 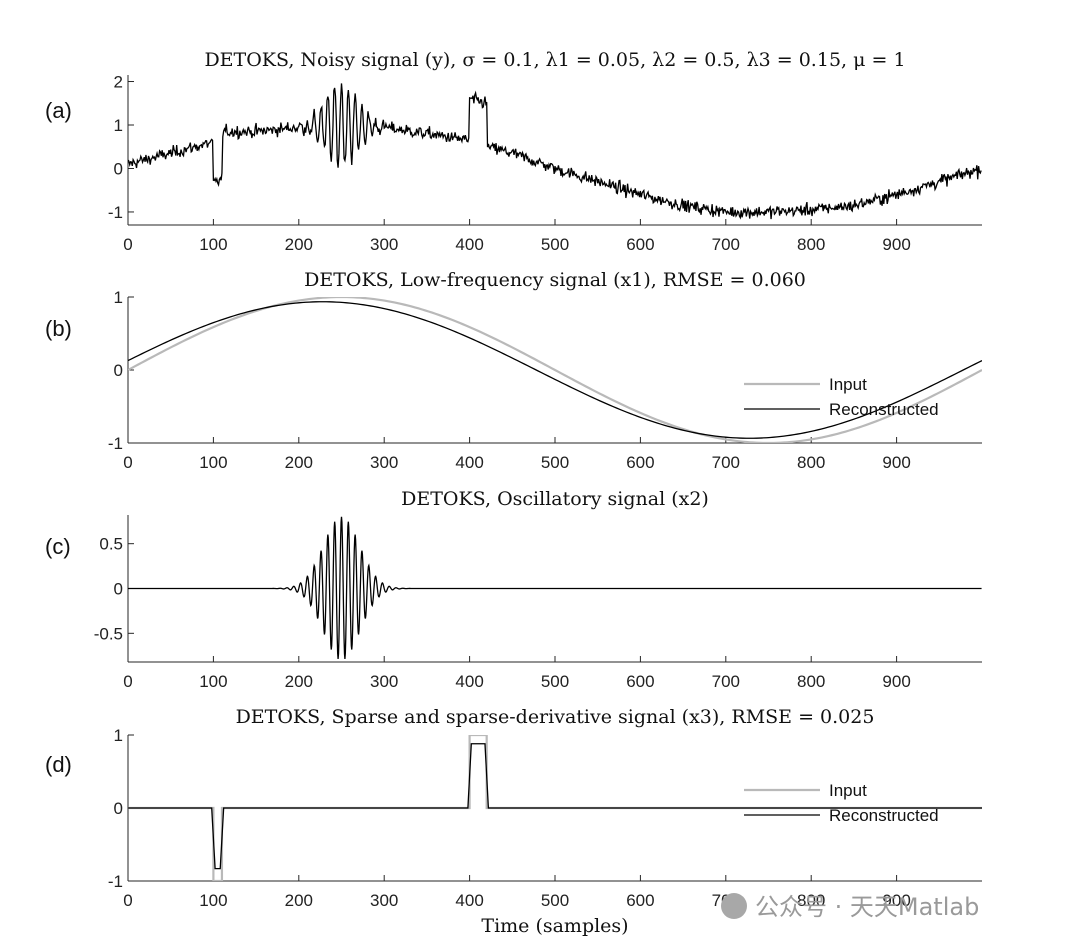 I want to click on watermark: 公众号 · 天天Matlab, so click(x=850, y=907).